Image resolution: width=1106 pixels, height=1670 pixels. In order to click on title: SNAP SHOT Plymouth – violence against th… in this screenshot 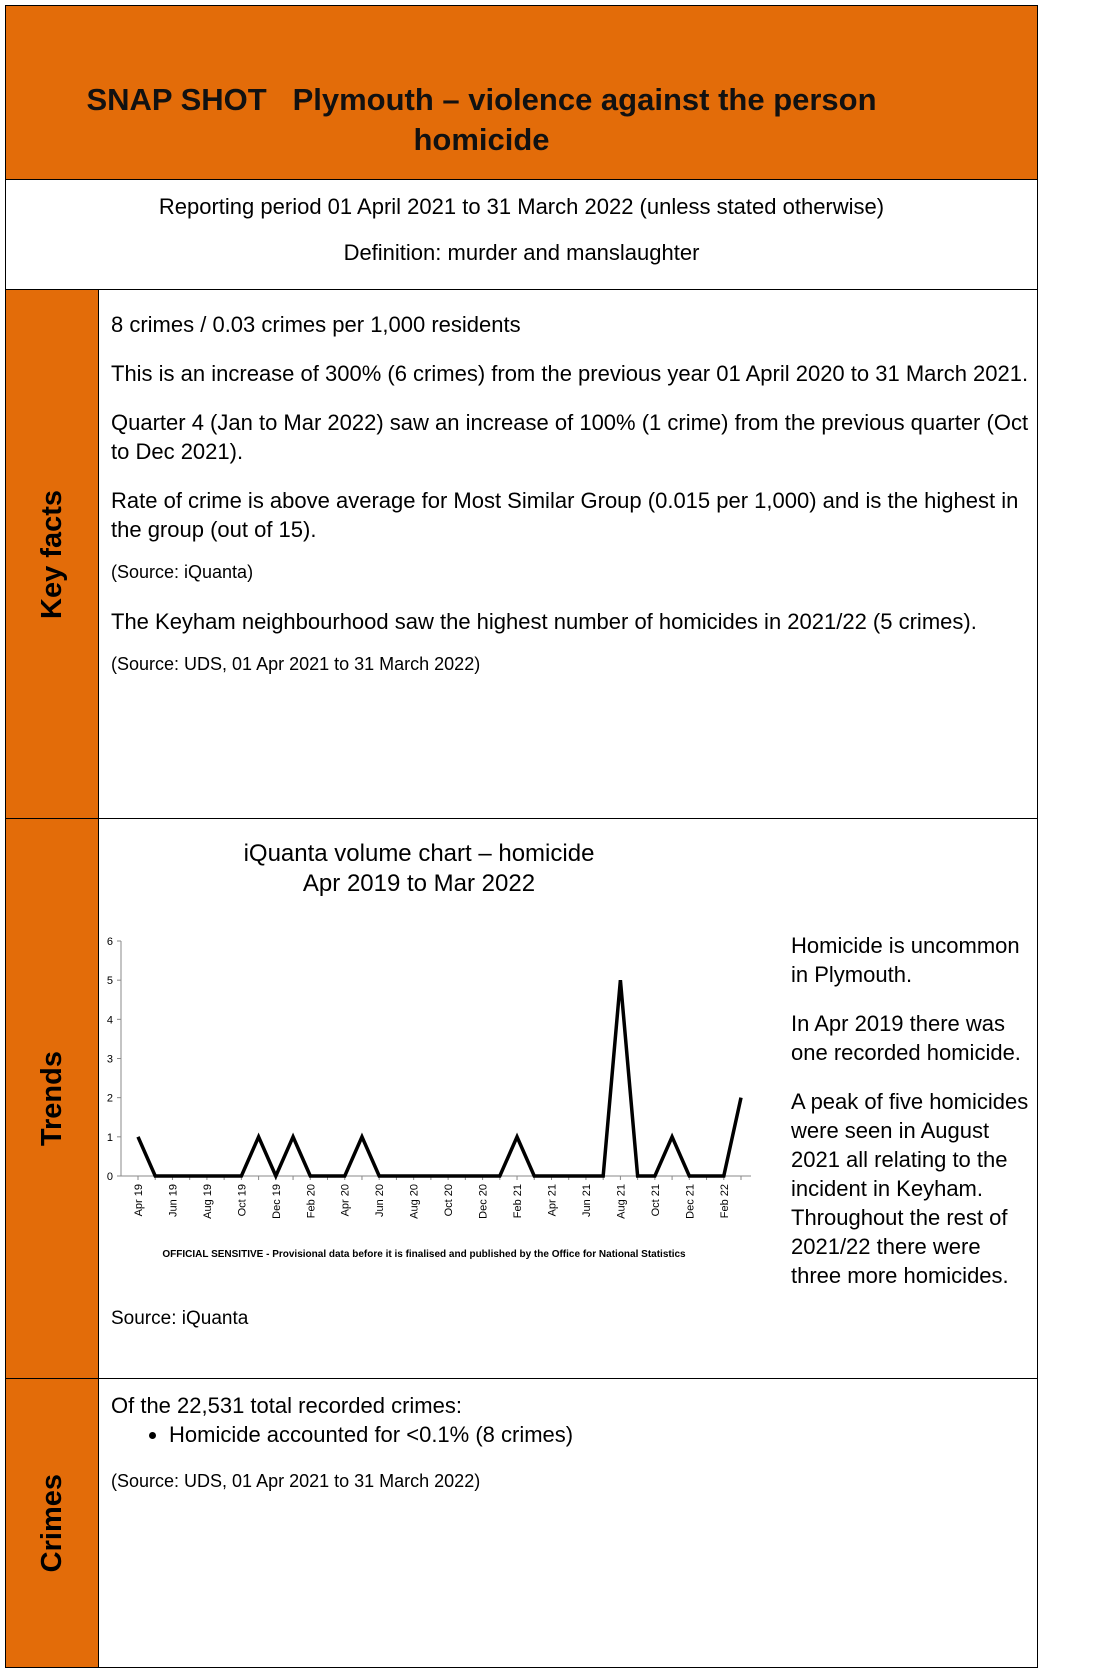, I will do `click(486, 119)`.